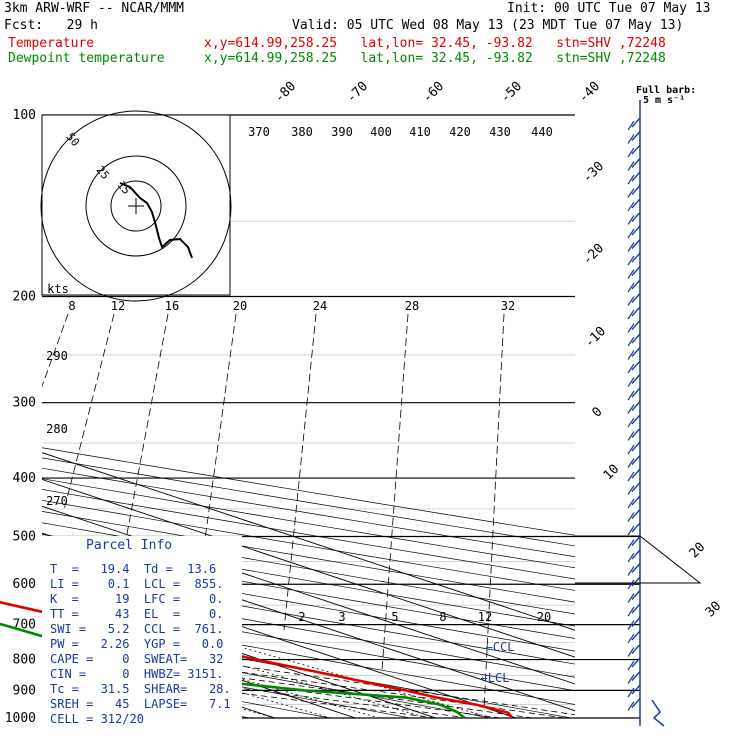 Image resolution: width=740 pixels, height=740 pixels. What do you see at coordinates (24, 115) in the screenshot?
I see `pressure-tick-label: 100` at bounding box center [24, 115].